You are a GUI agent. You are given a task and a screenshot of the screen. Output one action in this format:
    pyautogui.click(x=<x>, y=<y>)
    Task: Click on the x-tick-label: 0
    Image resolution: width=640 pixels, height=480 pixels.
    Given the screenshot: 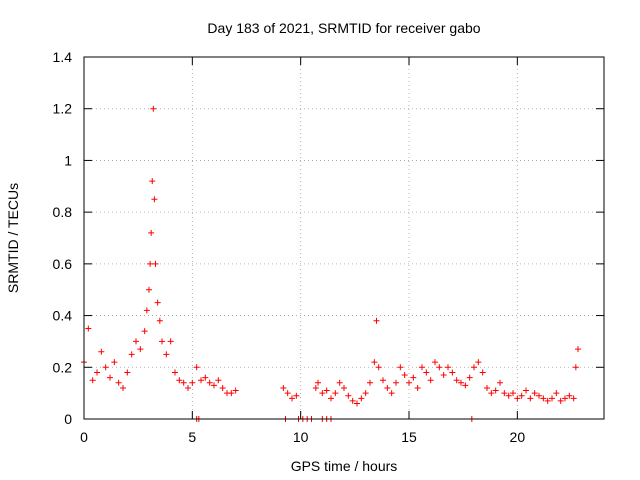 What is the action you would take?
    pyautogui.click(x=84, y=437)
    